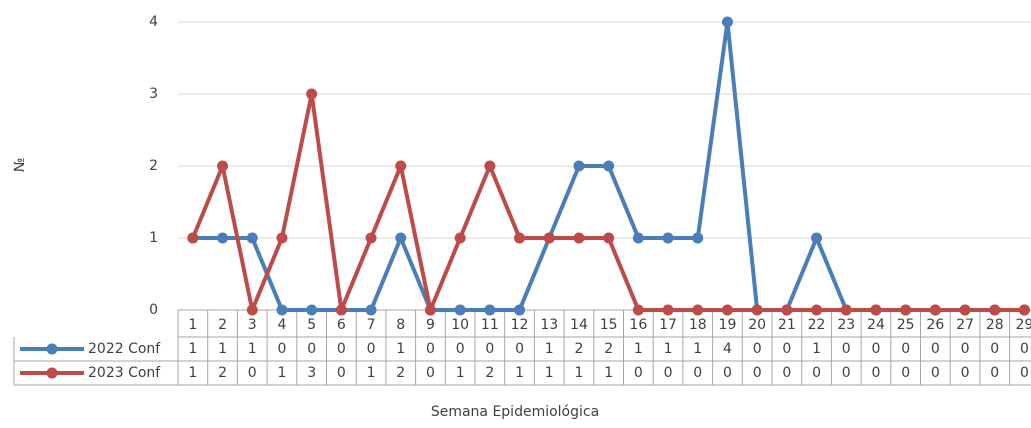 The width and height of the screenshot is (1031, 428). Describe the element at coordinates (727, 349) in the screenshot. I see `table-value: 4` at that location.